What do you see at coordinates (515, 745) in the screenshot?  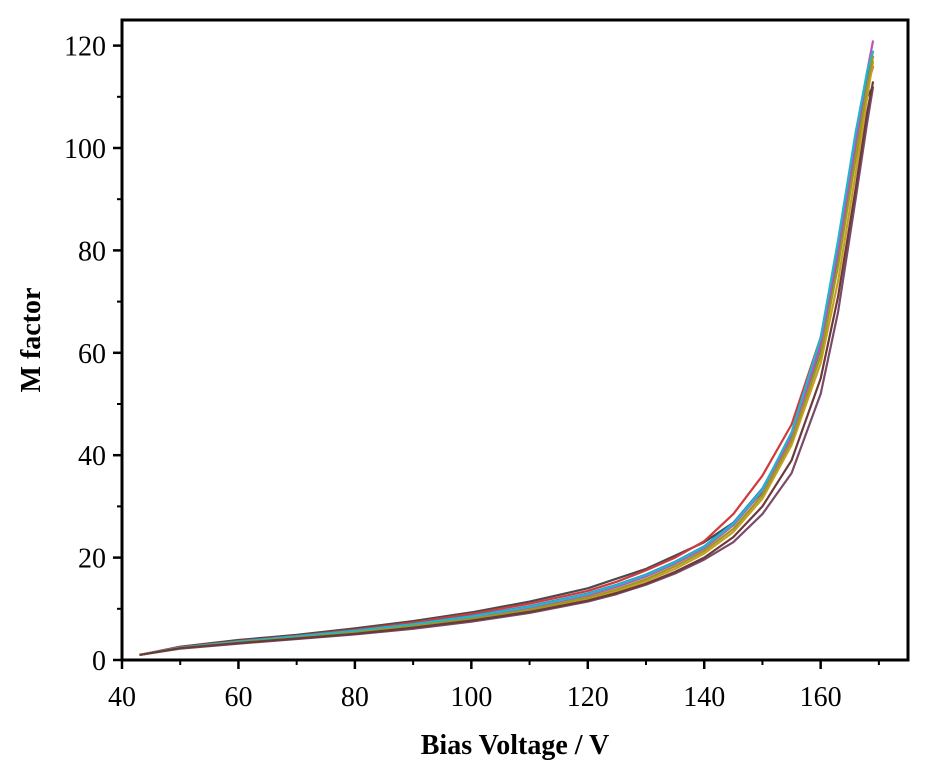 I see `x-axis-title: Bias Voltage / V` at bounding box center [515, 745].